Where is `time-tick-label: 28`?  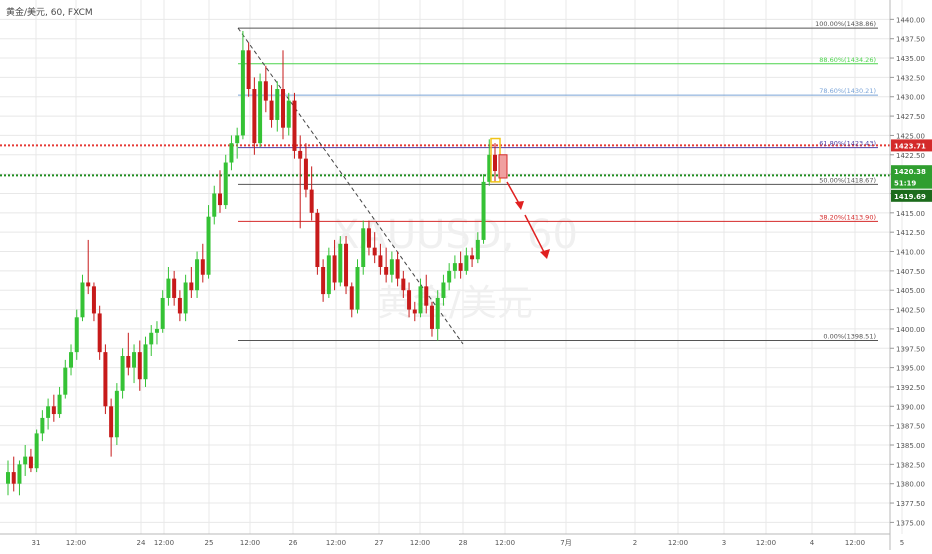 time-tick-label: 28 is located at coordinates (463, 543).